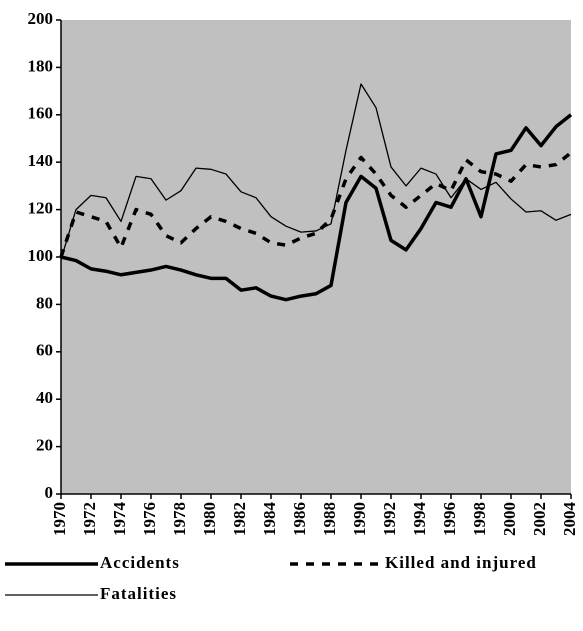  Describe the element at coordinates (41, 160) in the screenshot. I see `y-tick-label: 140` at that location.